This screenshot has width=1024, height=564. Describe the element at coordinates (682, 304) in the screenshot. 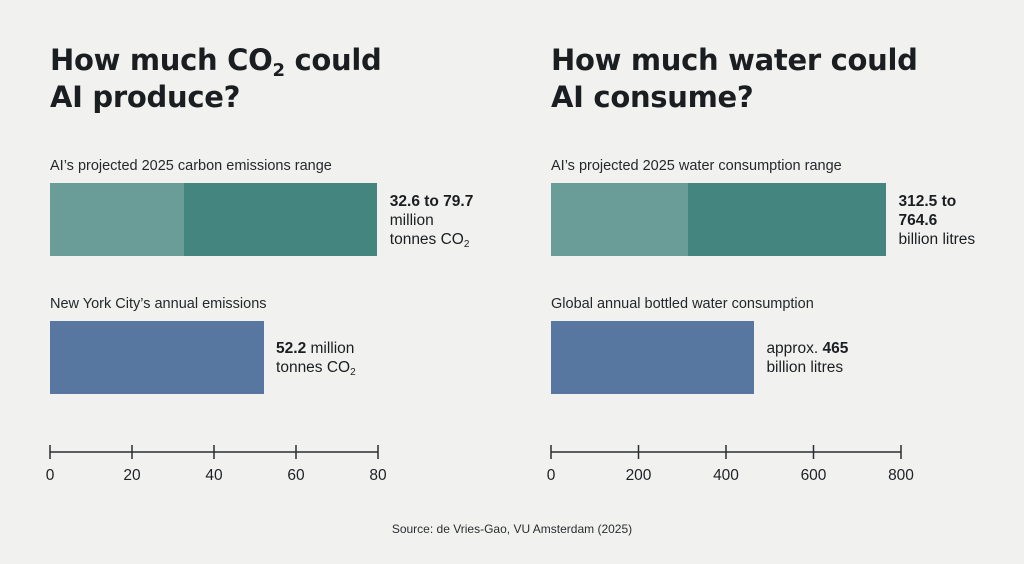

I see `bottled-water-caption: Global annual bottled water consumption` at that location.